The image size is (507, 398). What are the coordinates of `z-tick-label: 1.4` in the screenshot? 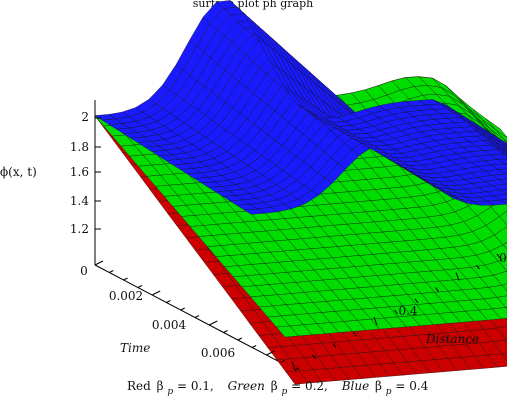 It's located at (79, 201).